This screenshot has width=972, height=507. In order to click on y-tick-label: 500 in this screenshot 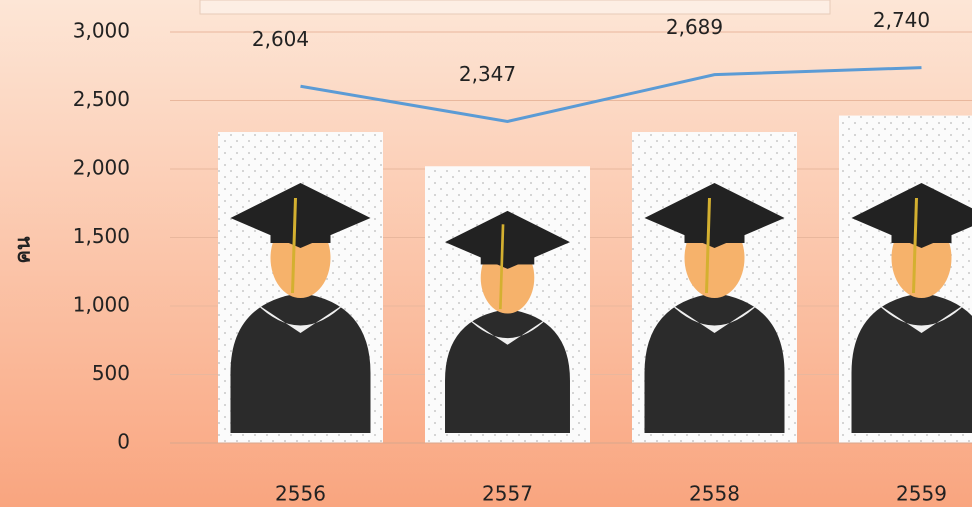, I will do `click(111, 373)`.